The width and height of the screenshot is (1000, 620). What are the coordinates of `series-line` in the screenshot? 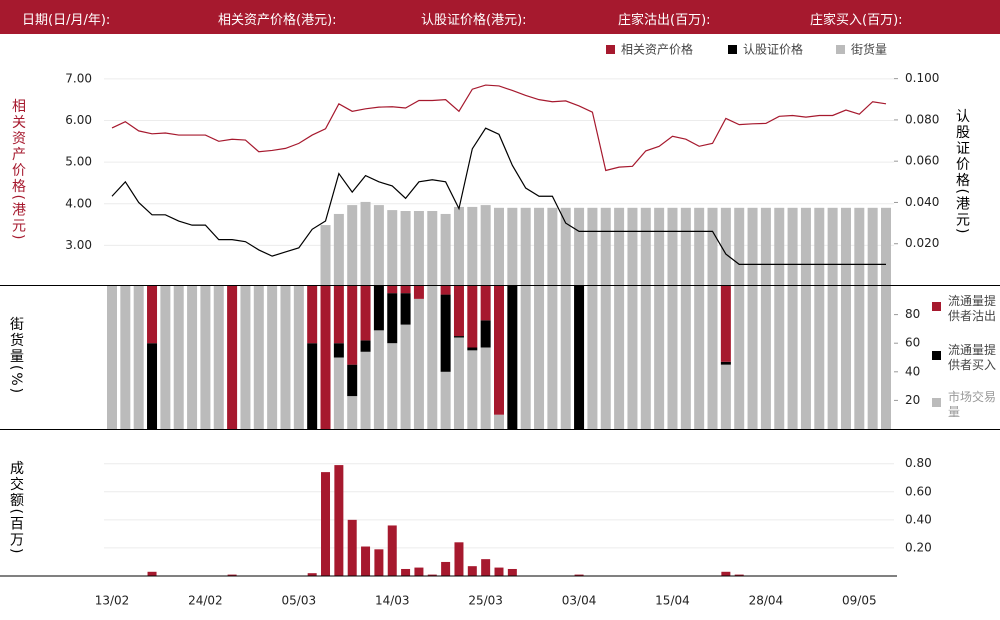 It's located at (499, 128).